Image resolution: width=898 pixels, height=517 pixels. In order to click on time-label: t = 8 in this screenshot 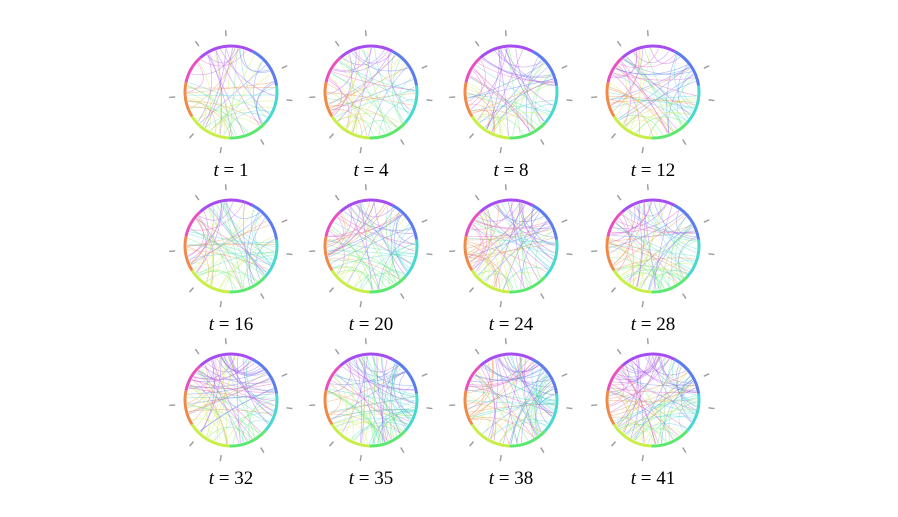, I will do `click(511, 170)`.